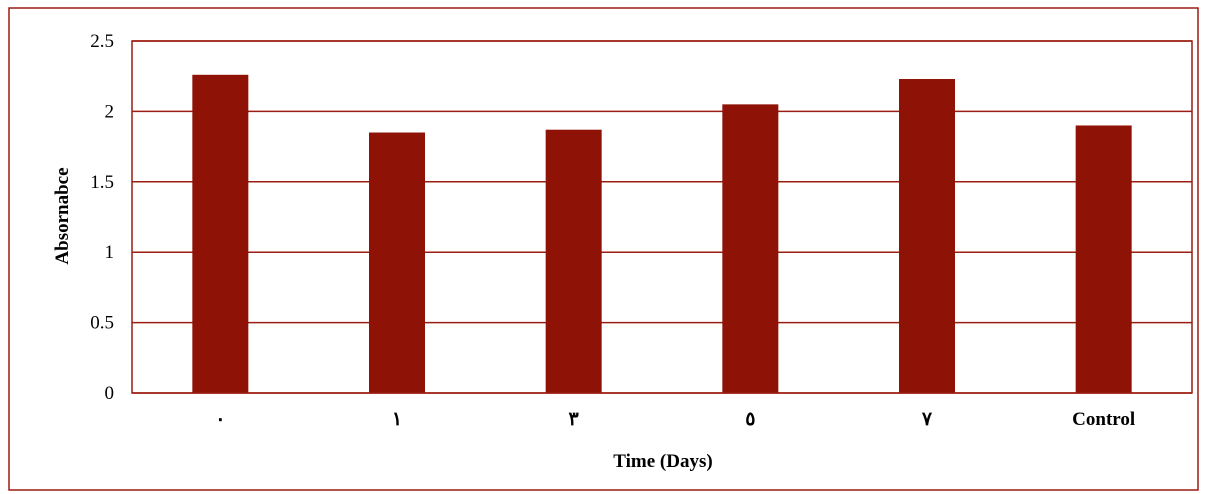 The height and width of the screenshot is (494, 1207). What do you see at coordinates (662, 461) in the screenshot?
I see `x-axis-title: Time (Days)` at bounding box center [662, 461].